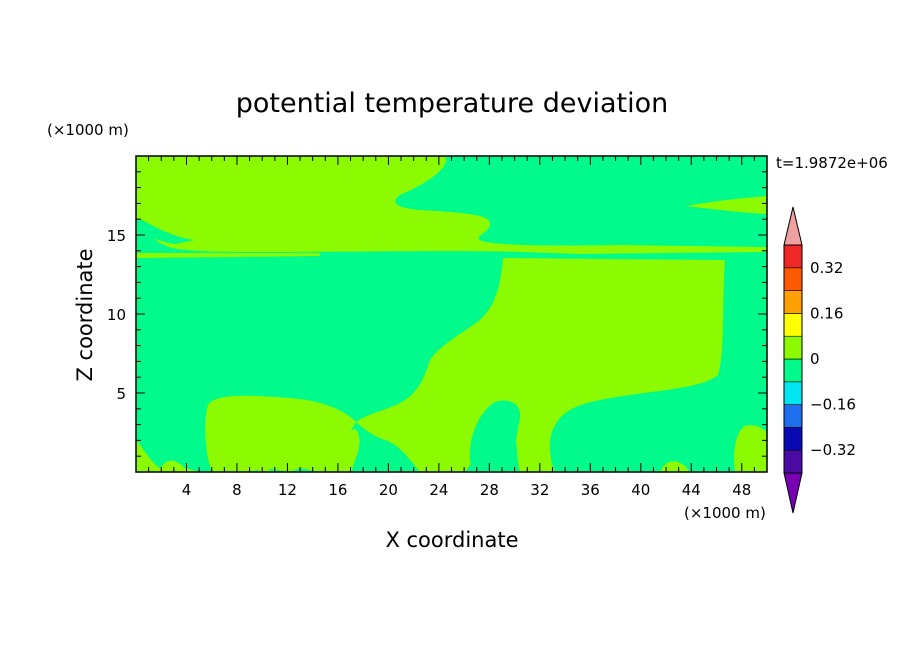 The height and width of the screenshot is (654, 904). I want to click on x-tick-label: 44, so click(691, 490).